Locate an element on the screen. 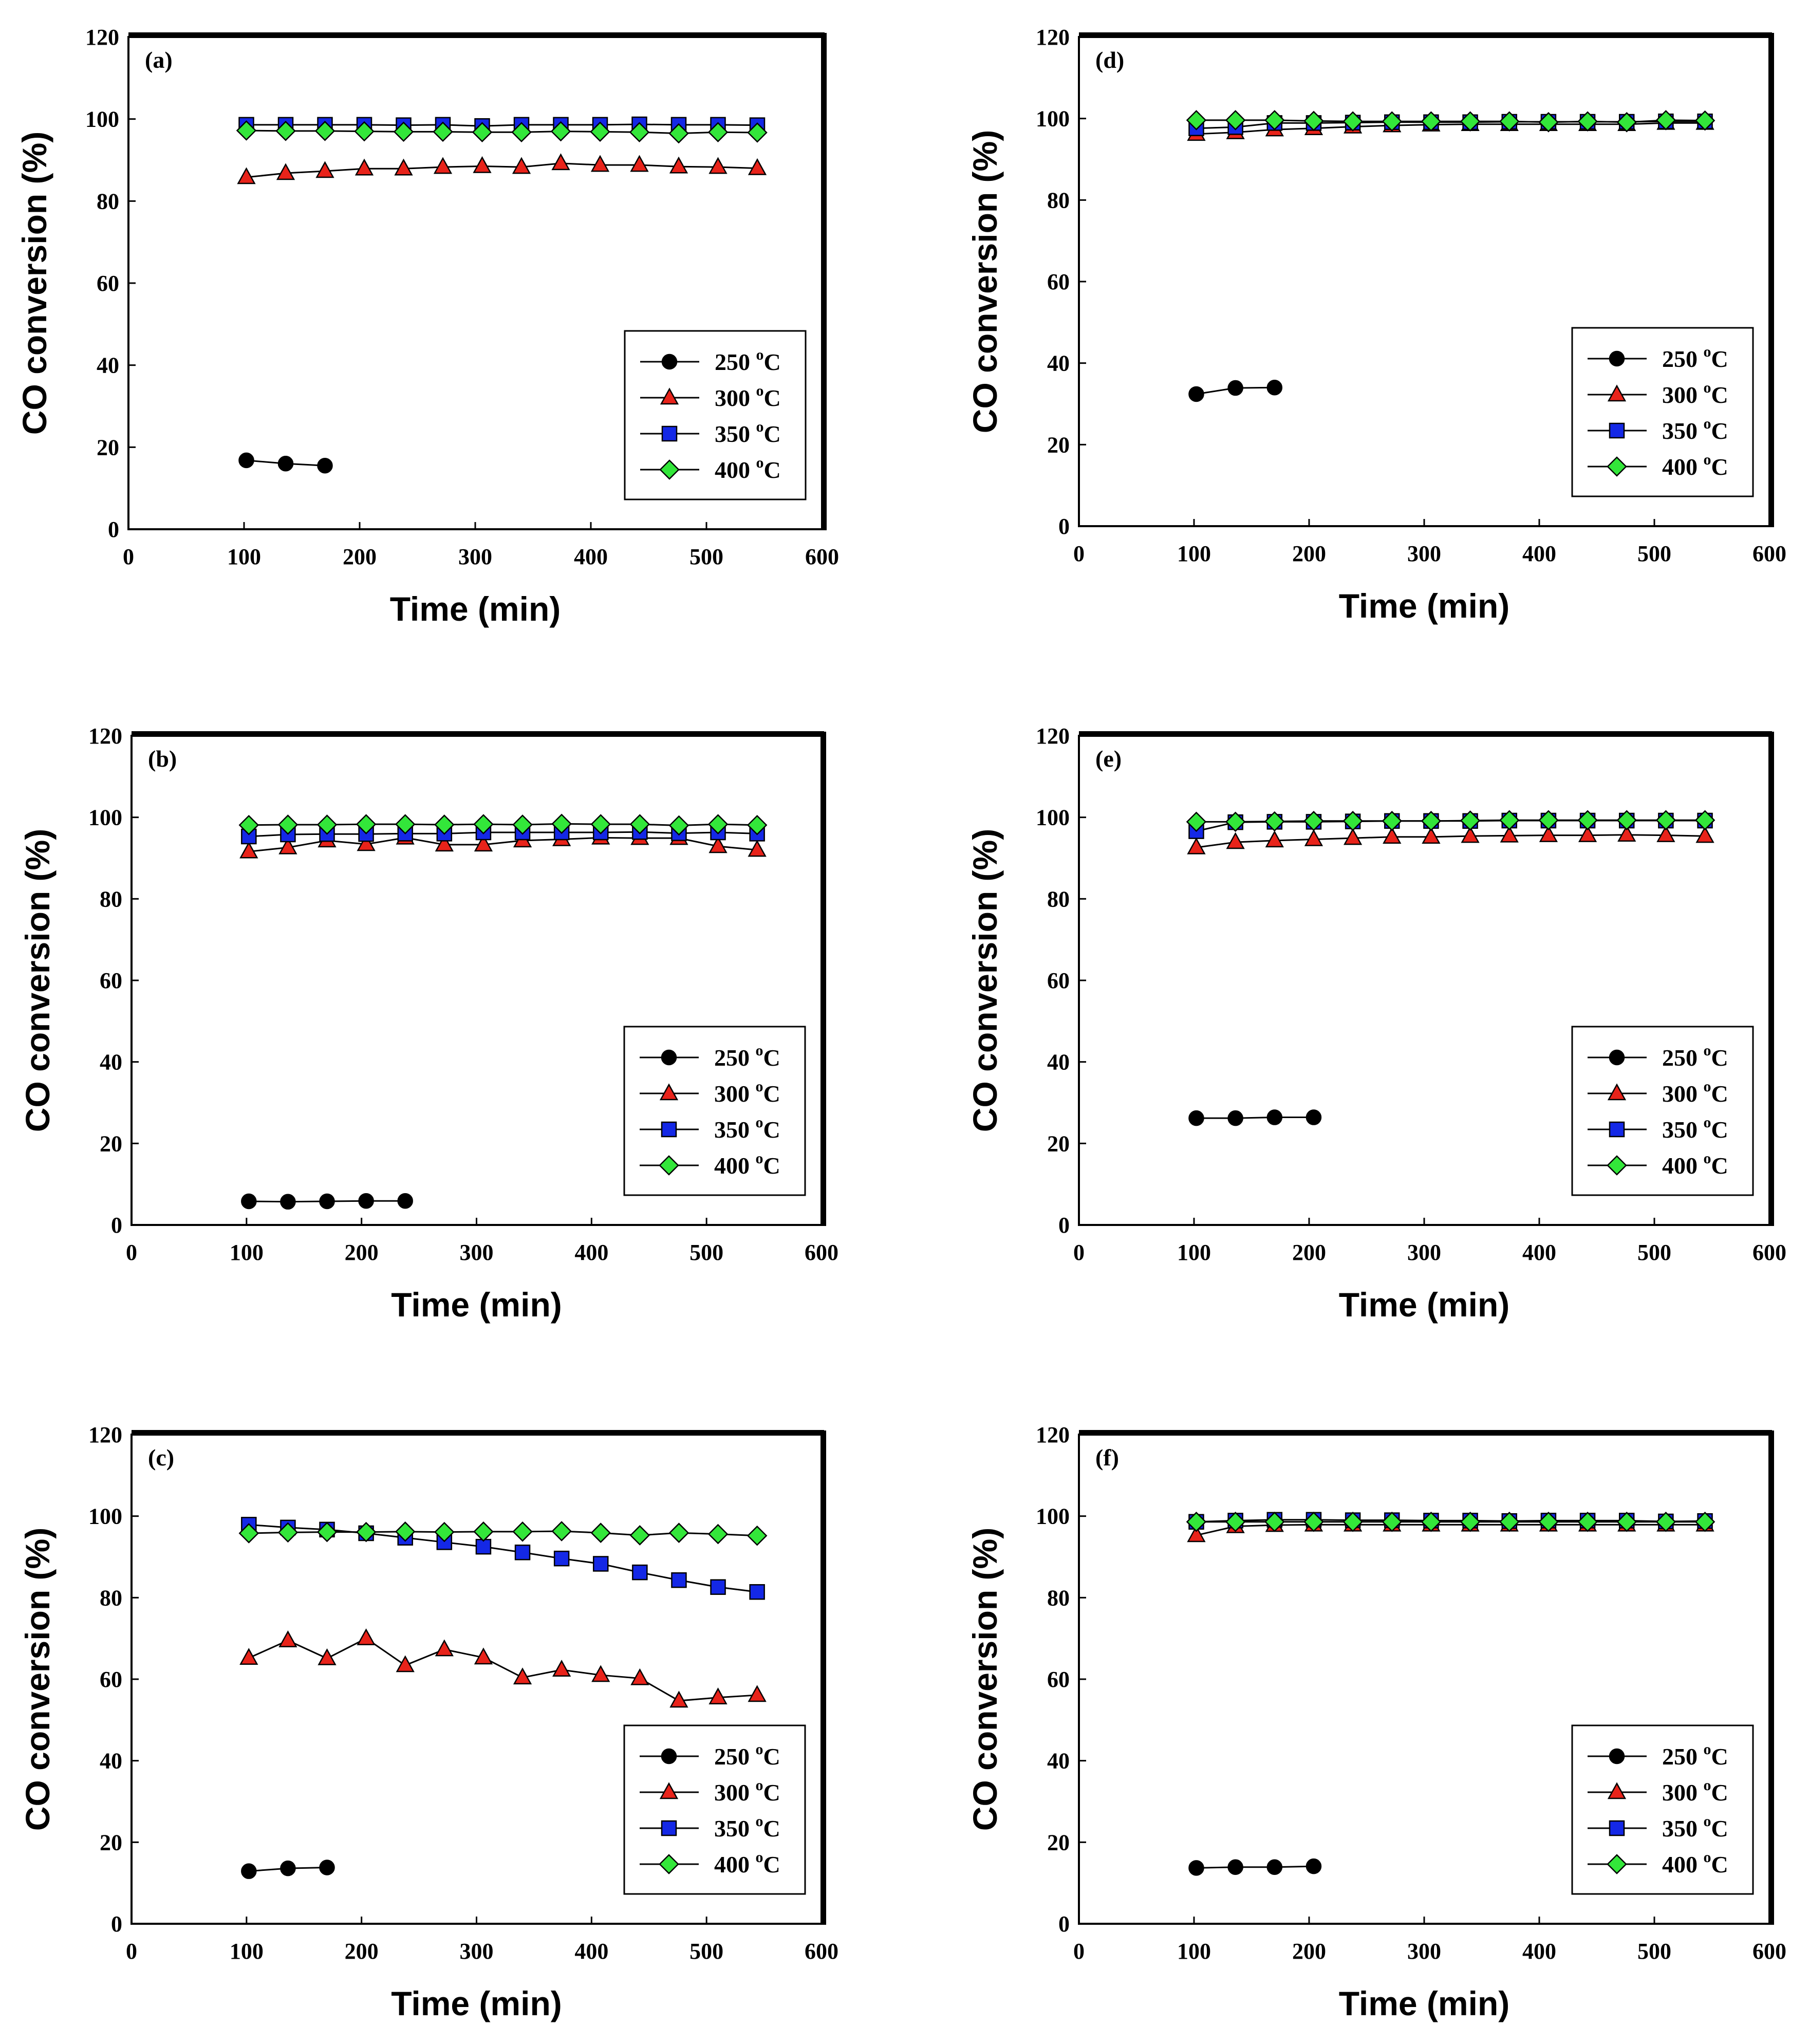 The image size is (1809, 2044). panel-label: (a) is located at coordinates (159, 60).